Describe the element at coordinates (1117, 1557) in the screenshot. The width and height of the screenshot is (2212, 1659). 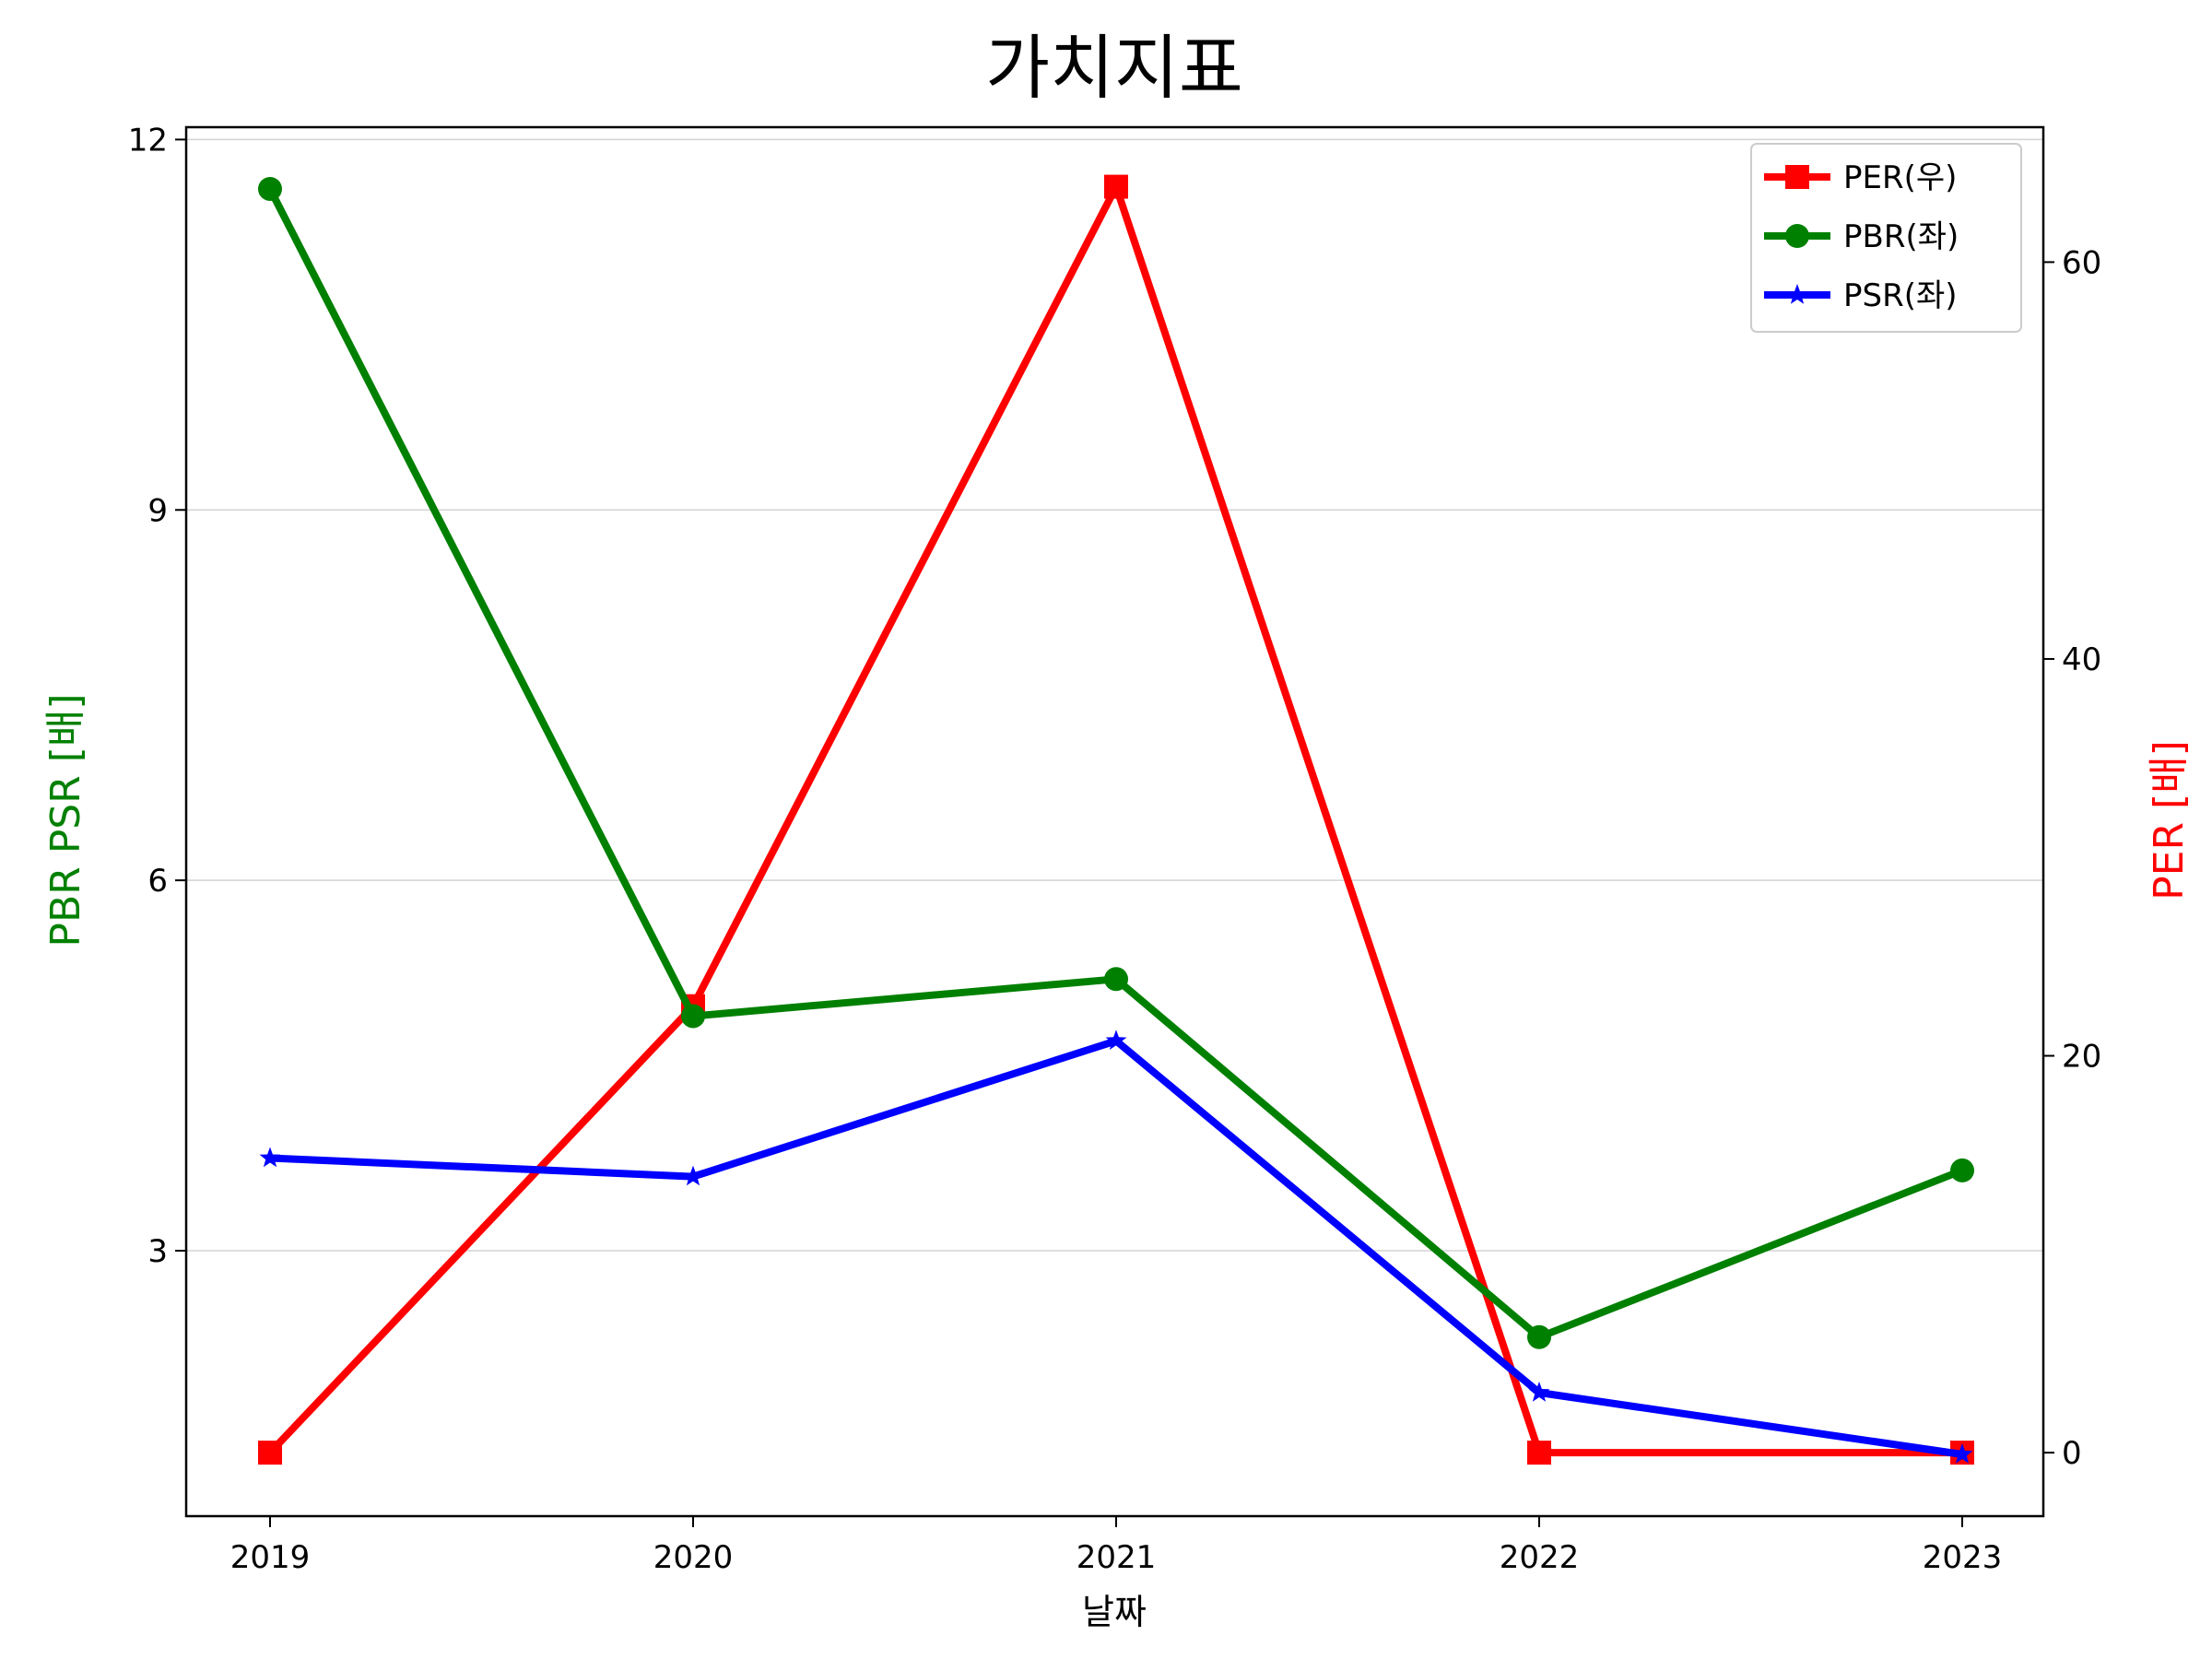
I see `x-tick-label: 2021` at that location.